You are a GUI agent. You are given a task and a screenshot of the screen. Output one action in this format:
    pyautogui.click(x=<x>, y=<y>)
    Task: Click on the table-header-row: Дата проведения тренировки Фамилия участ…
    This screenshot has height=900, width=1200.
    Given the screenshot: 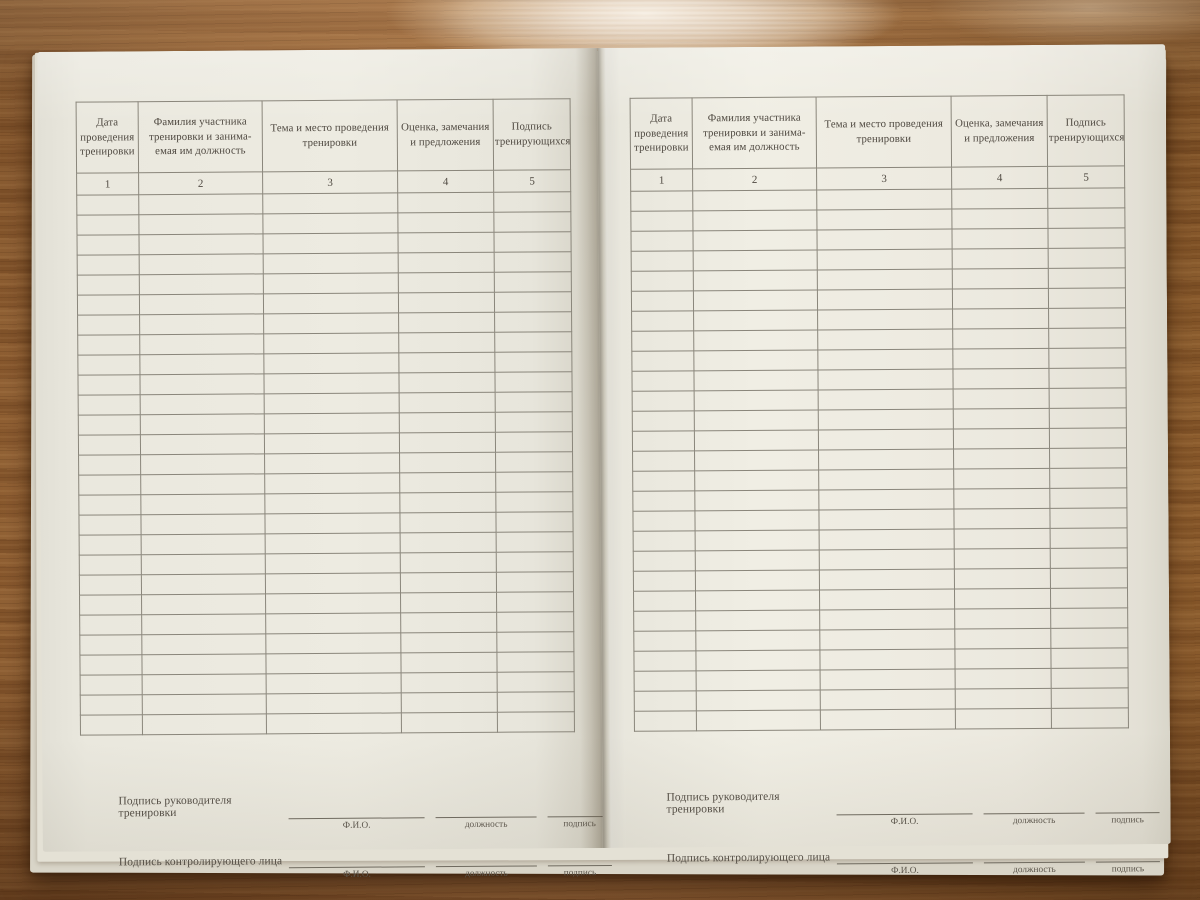 What is the action you would take?
    pyautogui.click(x=877, y=132)
    